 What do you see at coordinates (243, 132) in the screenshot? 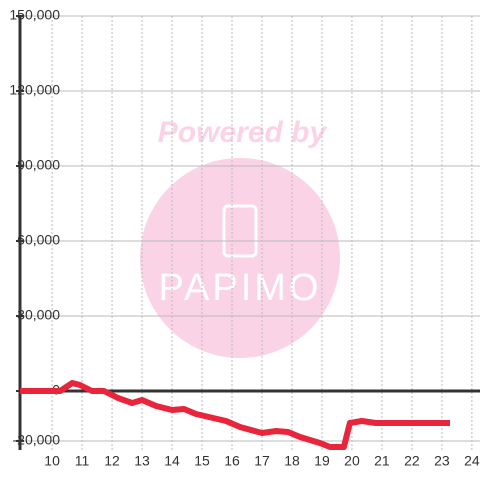
I see `watermark-text: Powered by` at bounding box center [243, 132].